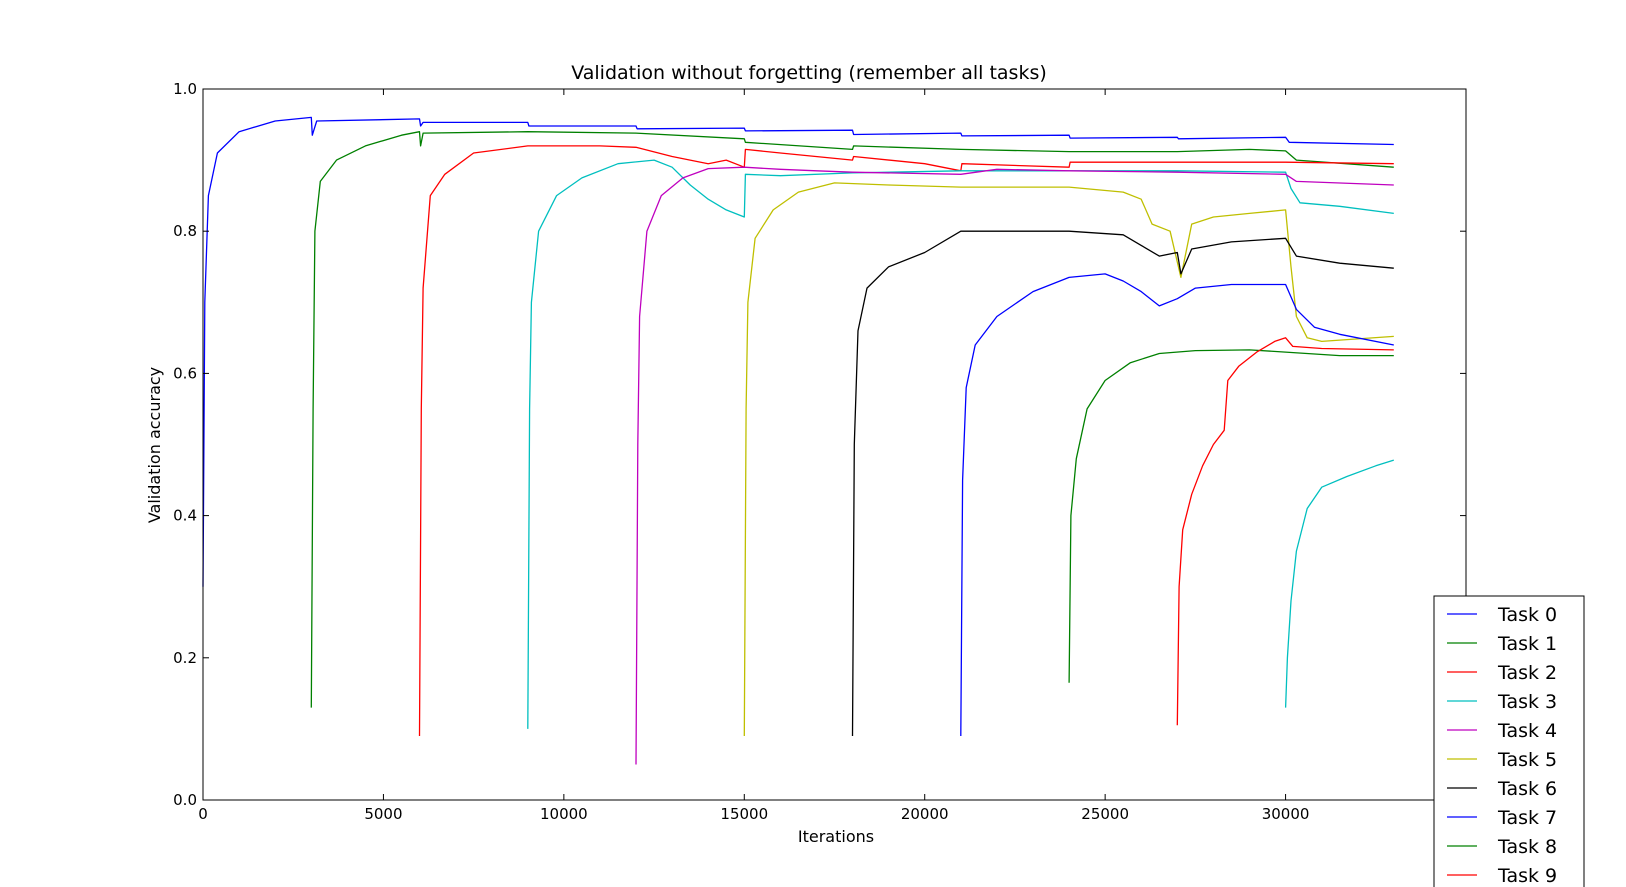 The height and width of the screenshot is (887, 1626). Describe the element at coordinates (1105, 814) in the screenshot. I see `x-tick-label: 25000` at that location.